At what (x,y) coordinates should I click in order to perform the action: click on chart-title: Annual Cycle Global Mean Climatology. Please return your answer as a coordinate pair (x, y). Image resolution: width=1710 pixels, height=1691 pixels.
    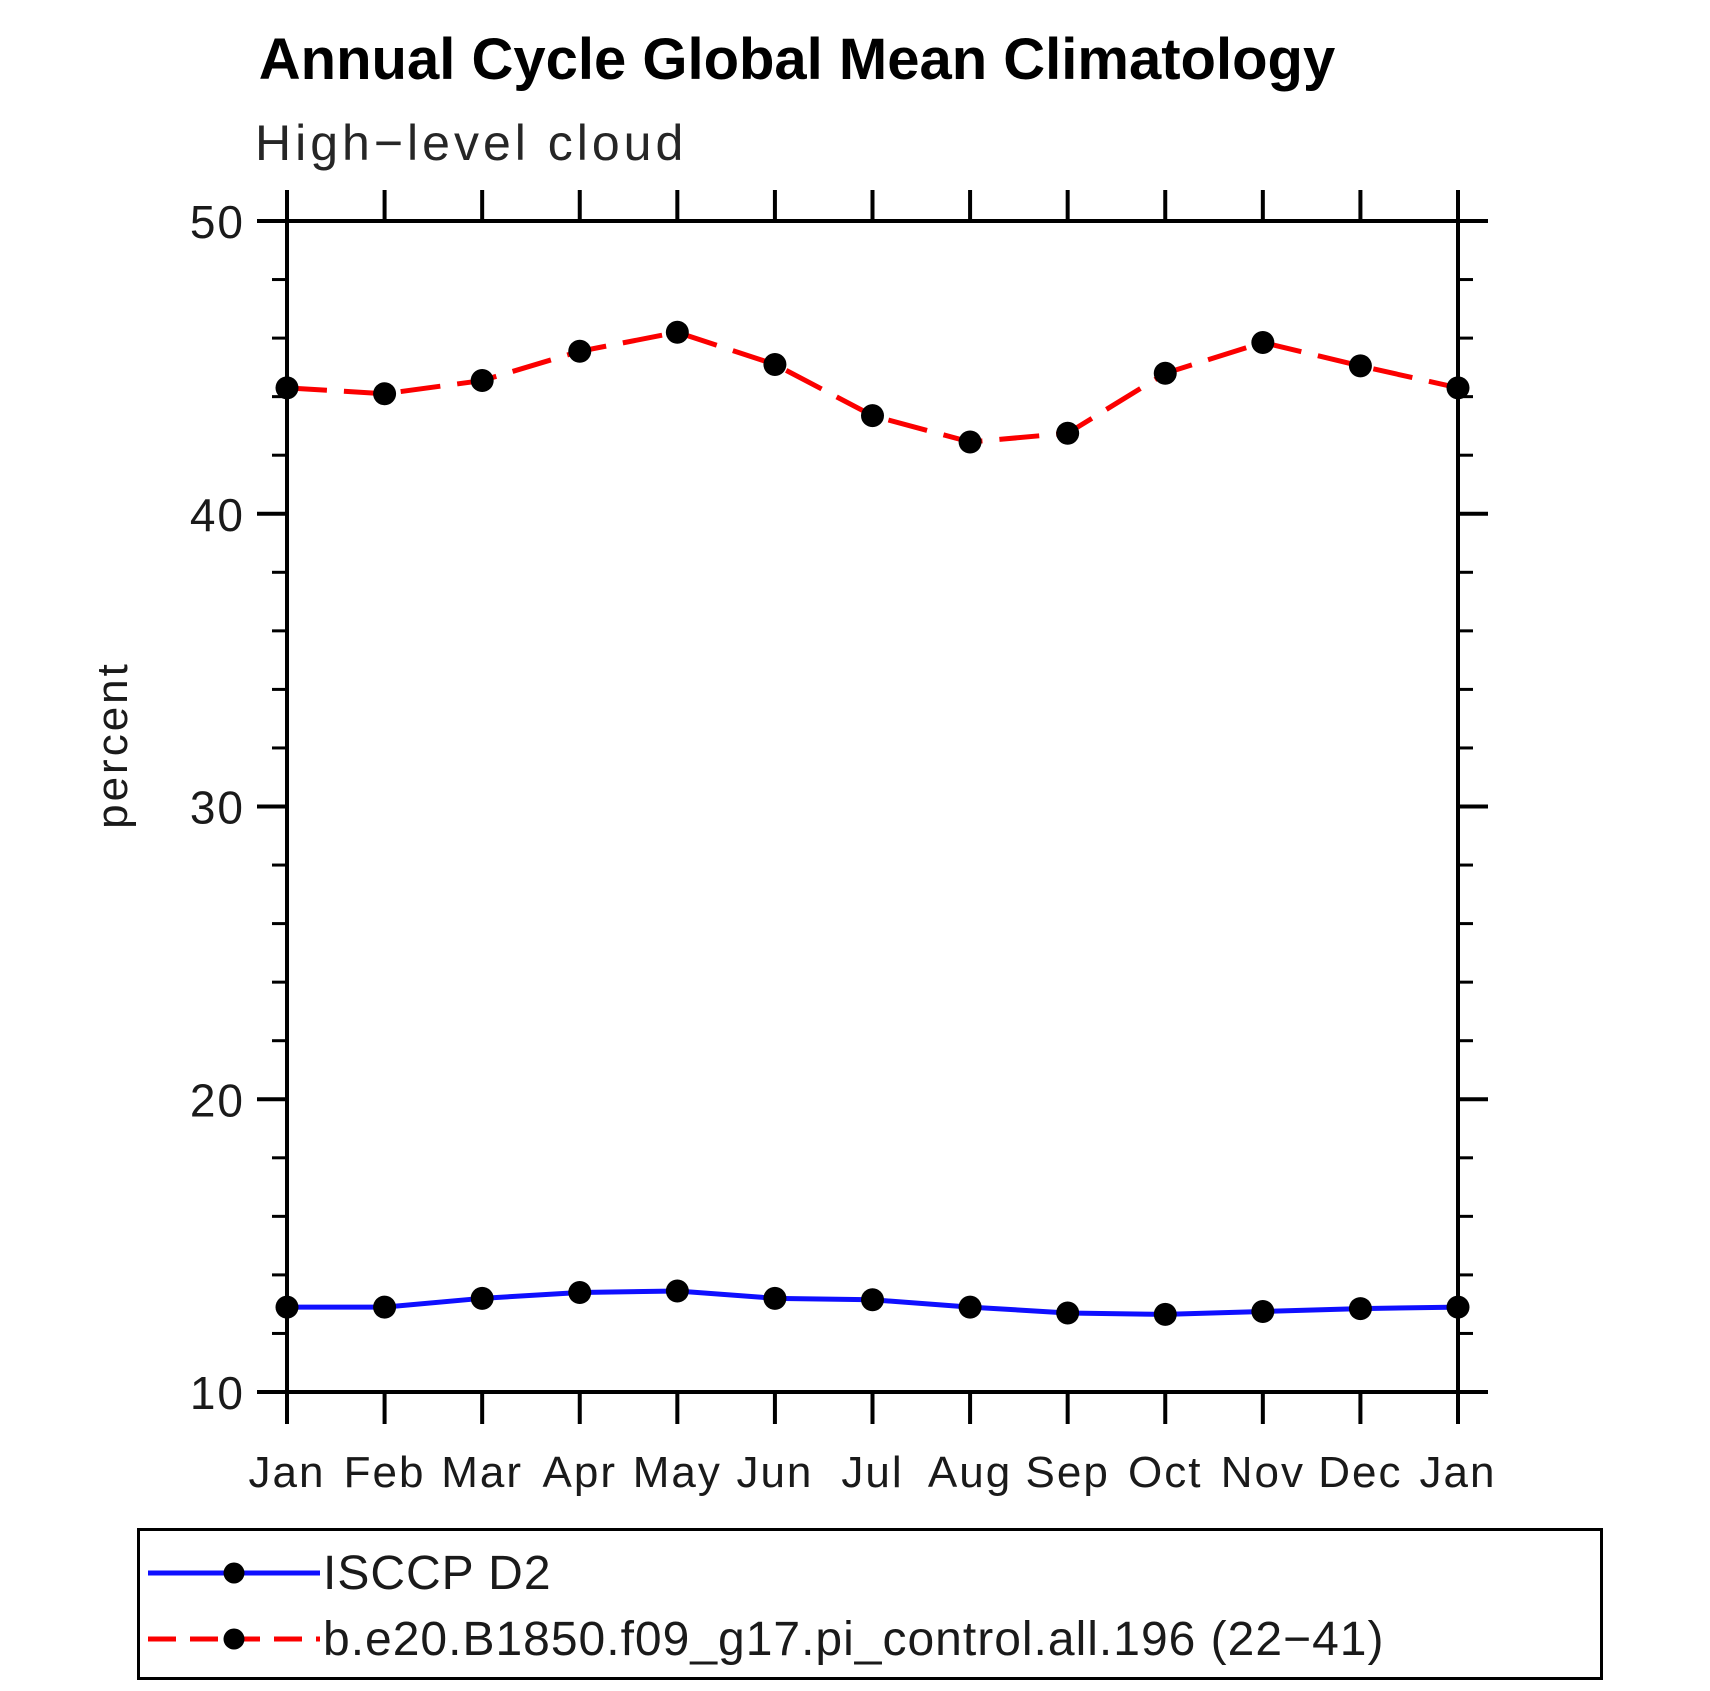
    Looking at the image, I should click on (797, 59).